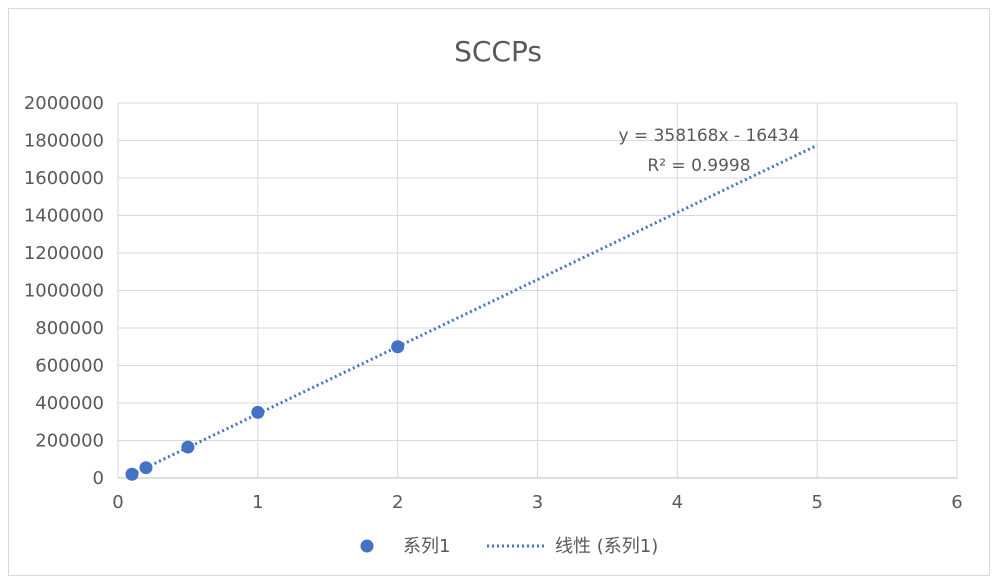 The height and width of the screenshot is (586, 1000). Describe the element at coordinates (69, 366) in the screenshot. I see `y-tick-label: 600000` at that location.